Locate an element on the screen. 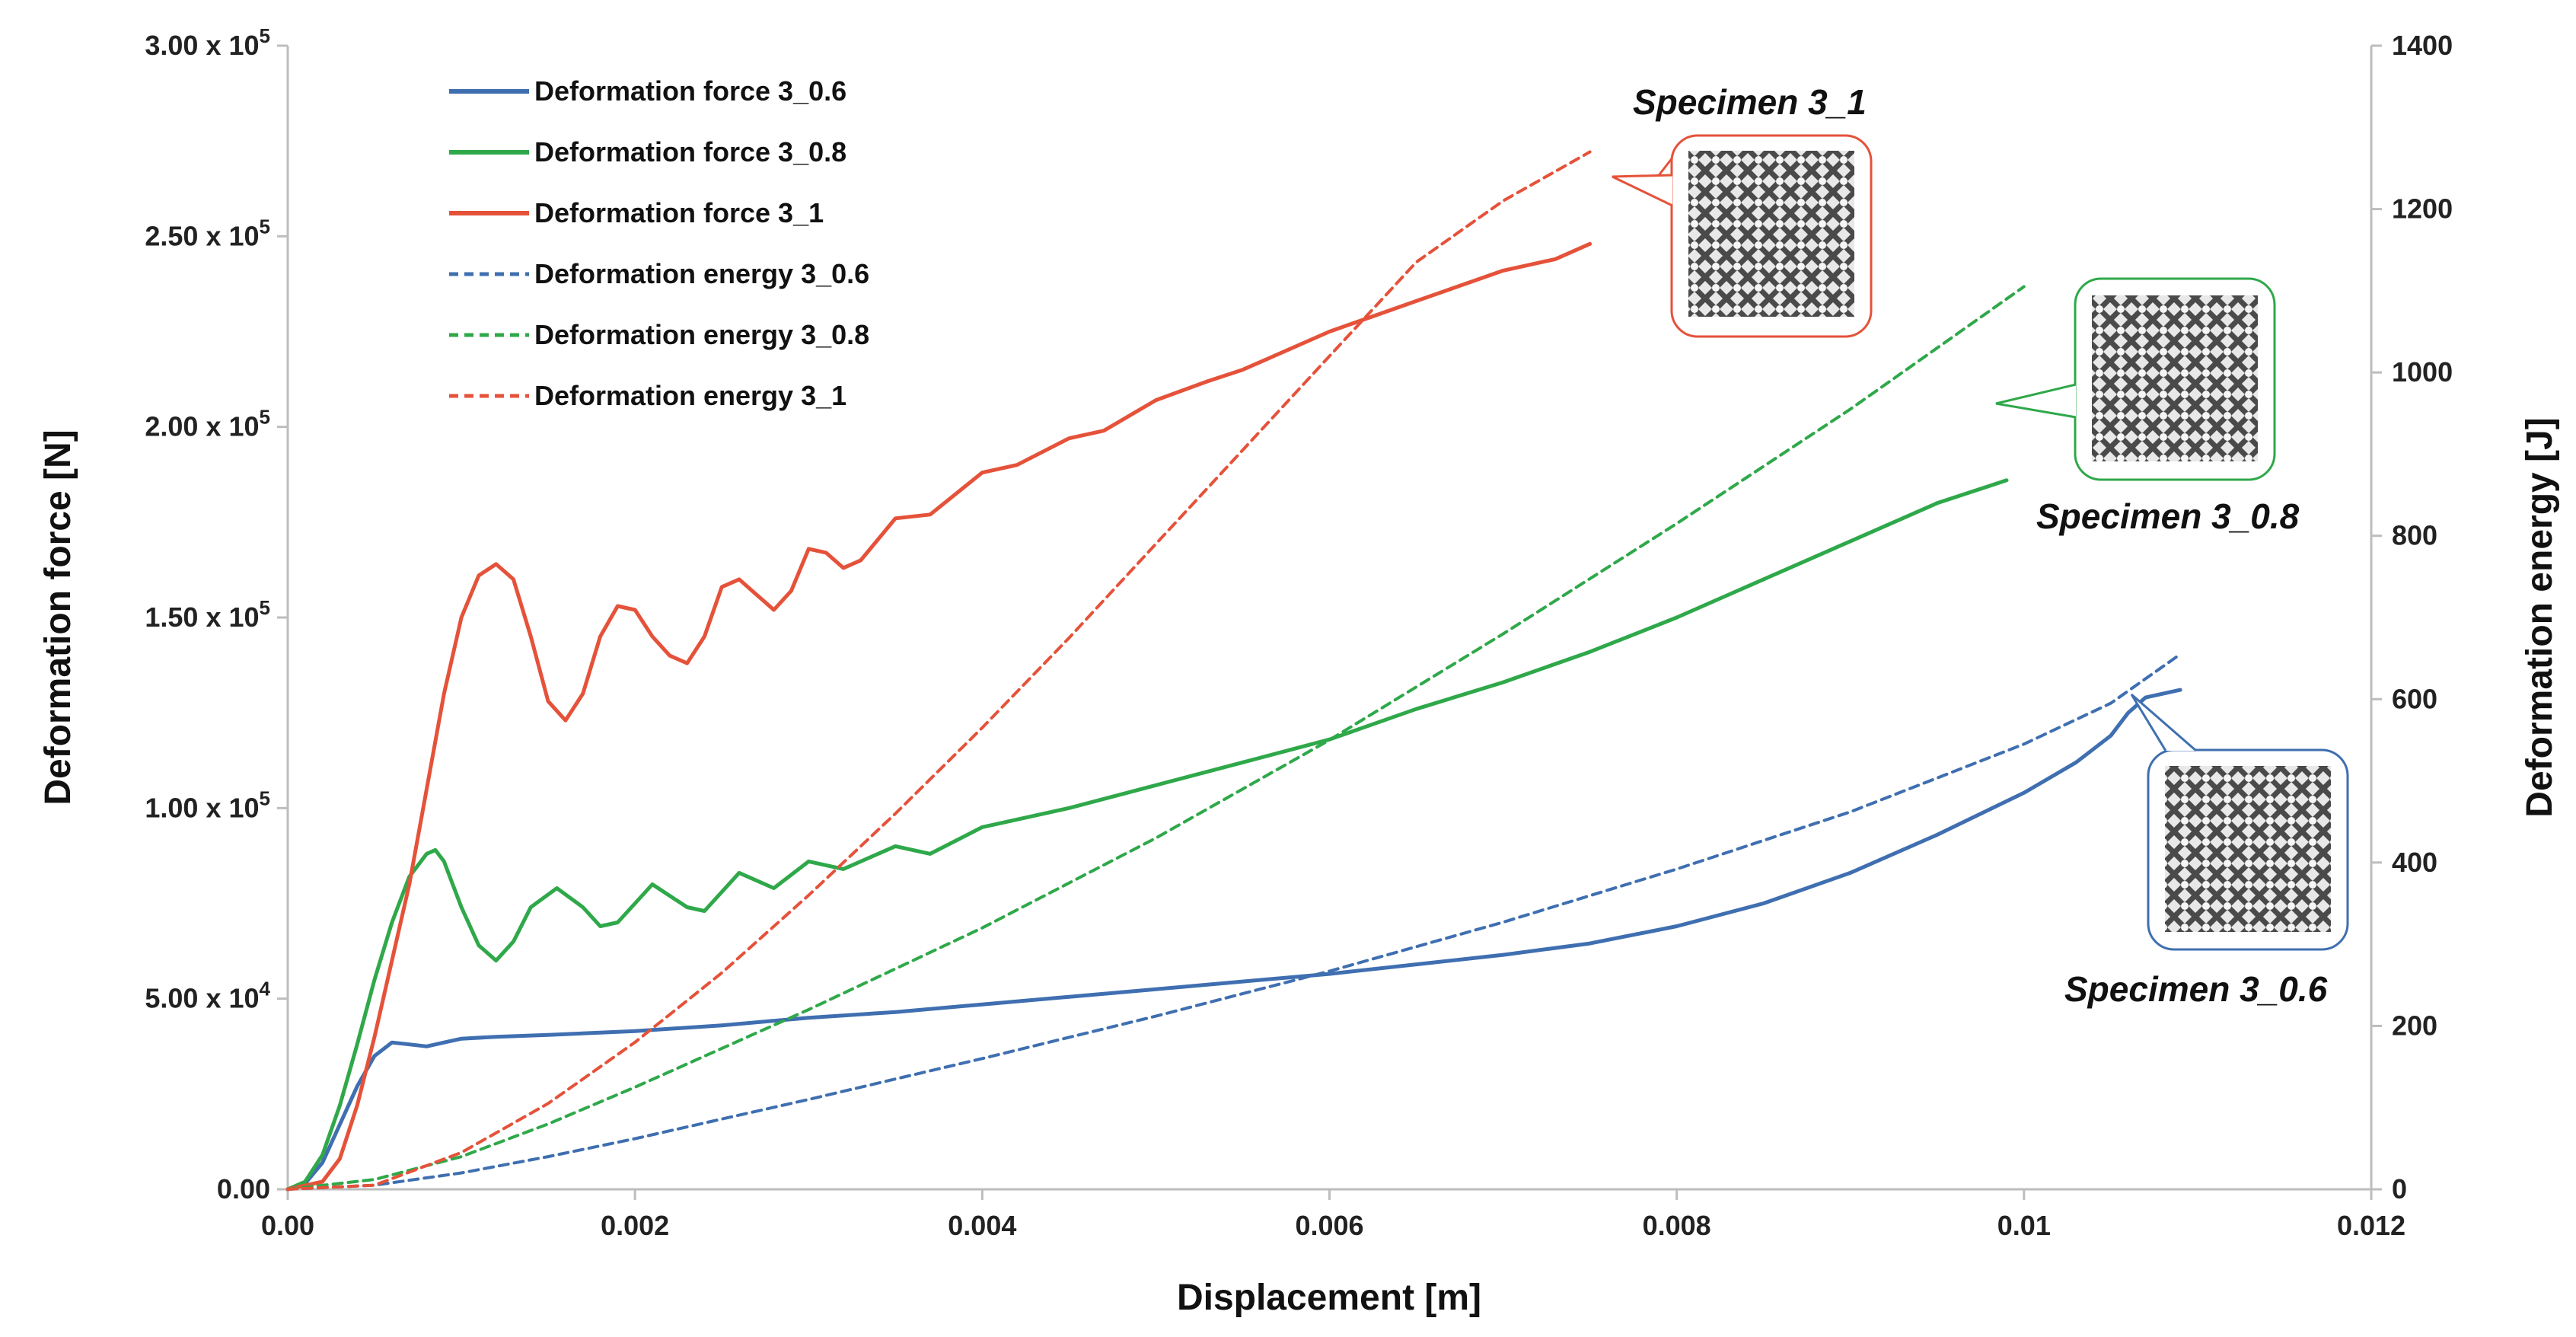 The height and width of the screenshot is (1337, 2576). y-tick-label: 0.00 is located at coordinates (243, 1189).